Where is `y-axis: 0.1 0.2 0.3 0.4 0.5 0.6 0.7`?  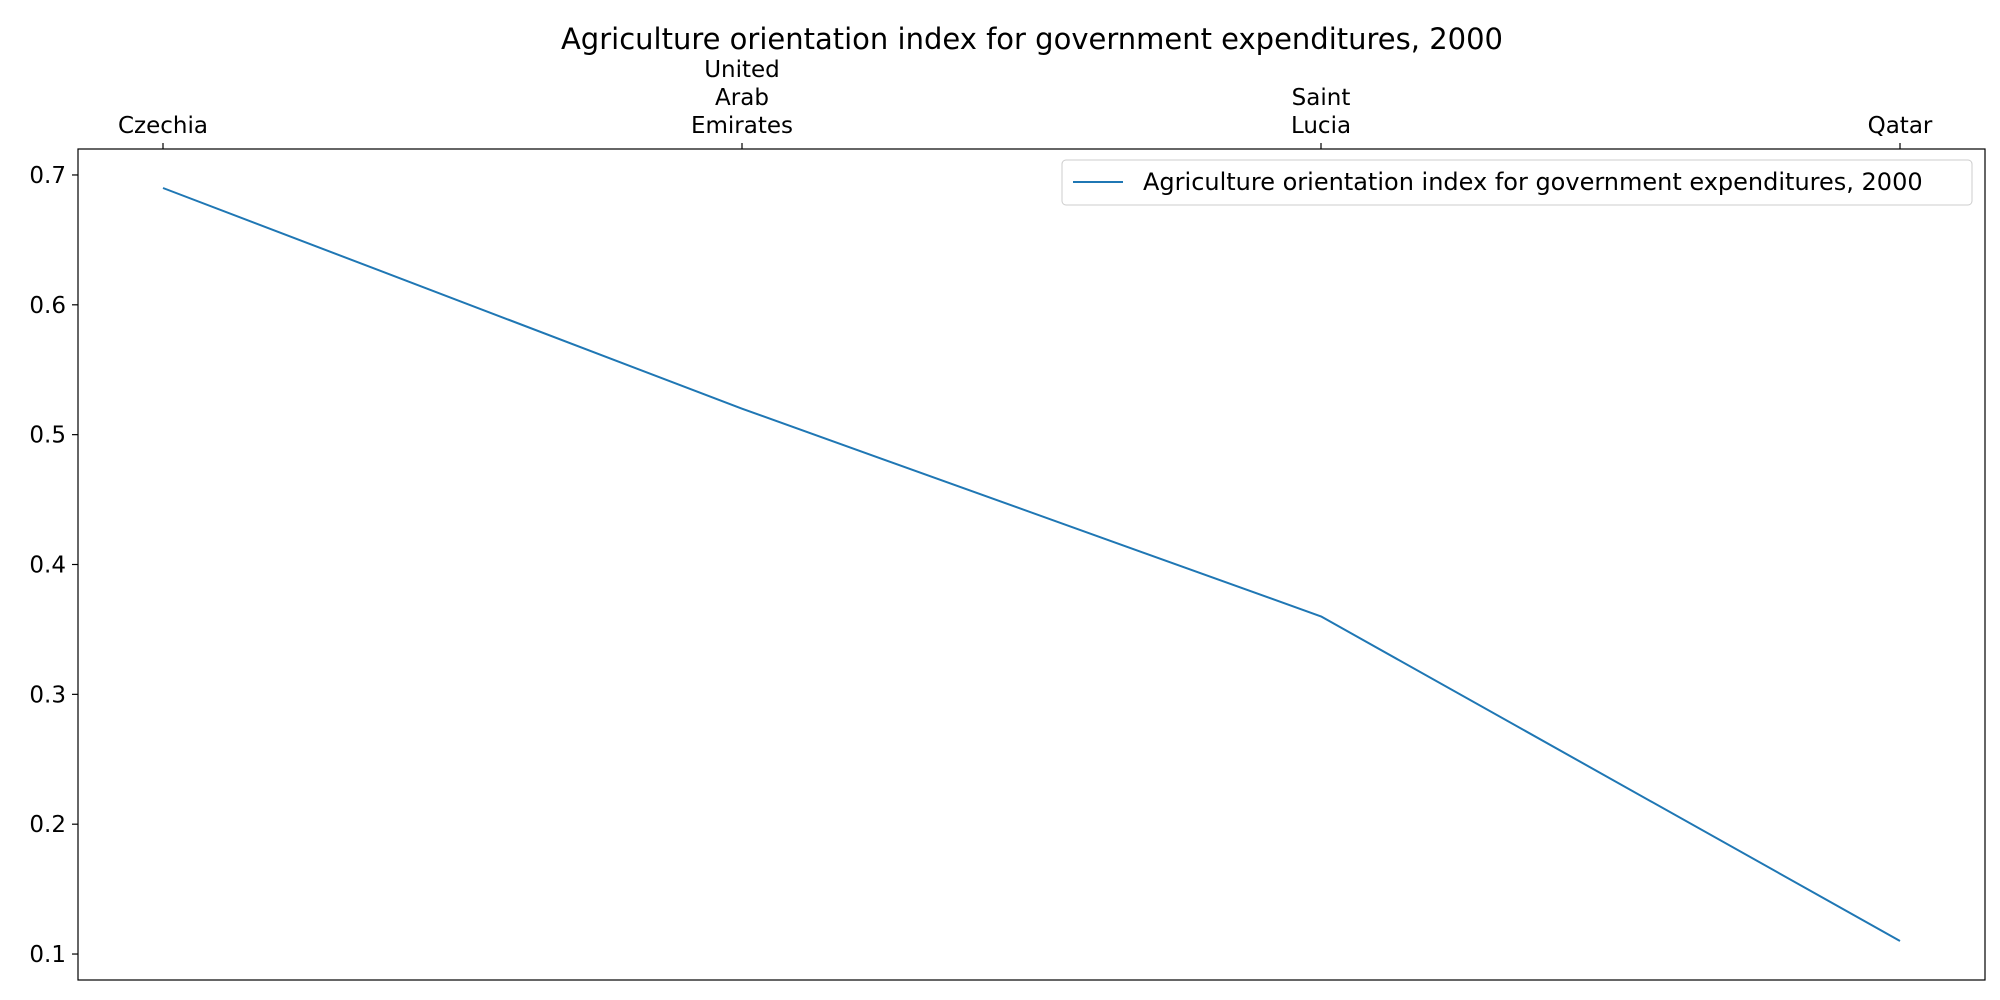
y-axis: 0.1 0.2 0.3 0.4 0.5 0.6 0.7 is located at coordinates (53, 565).